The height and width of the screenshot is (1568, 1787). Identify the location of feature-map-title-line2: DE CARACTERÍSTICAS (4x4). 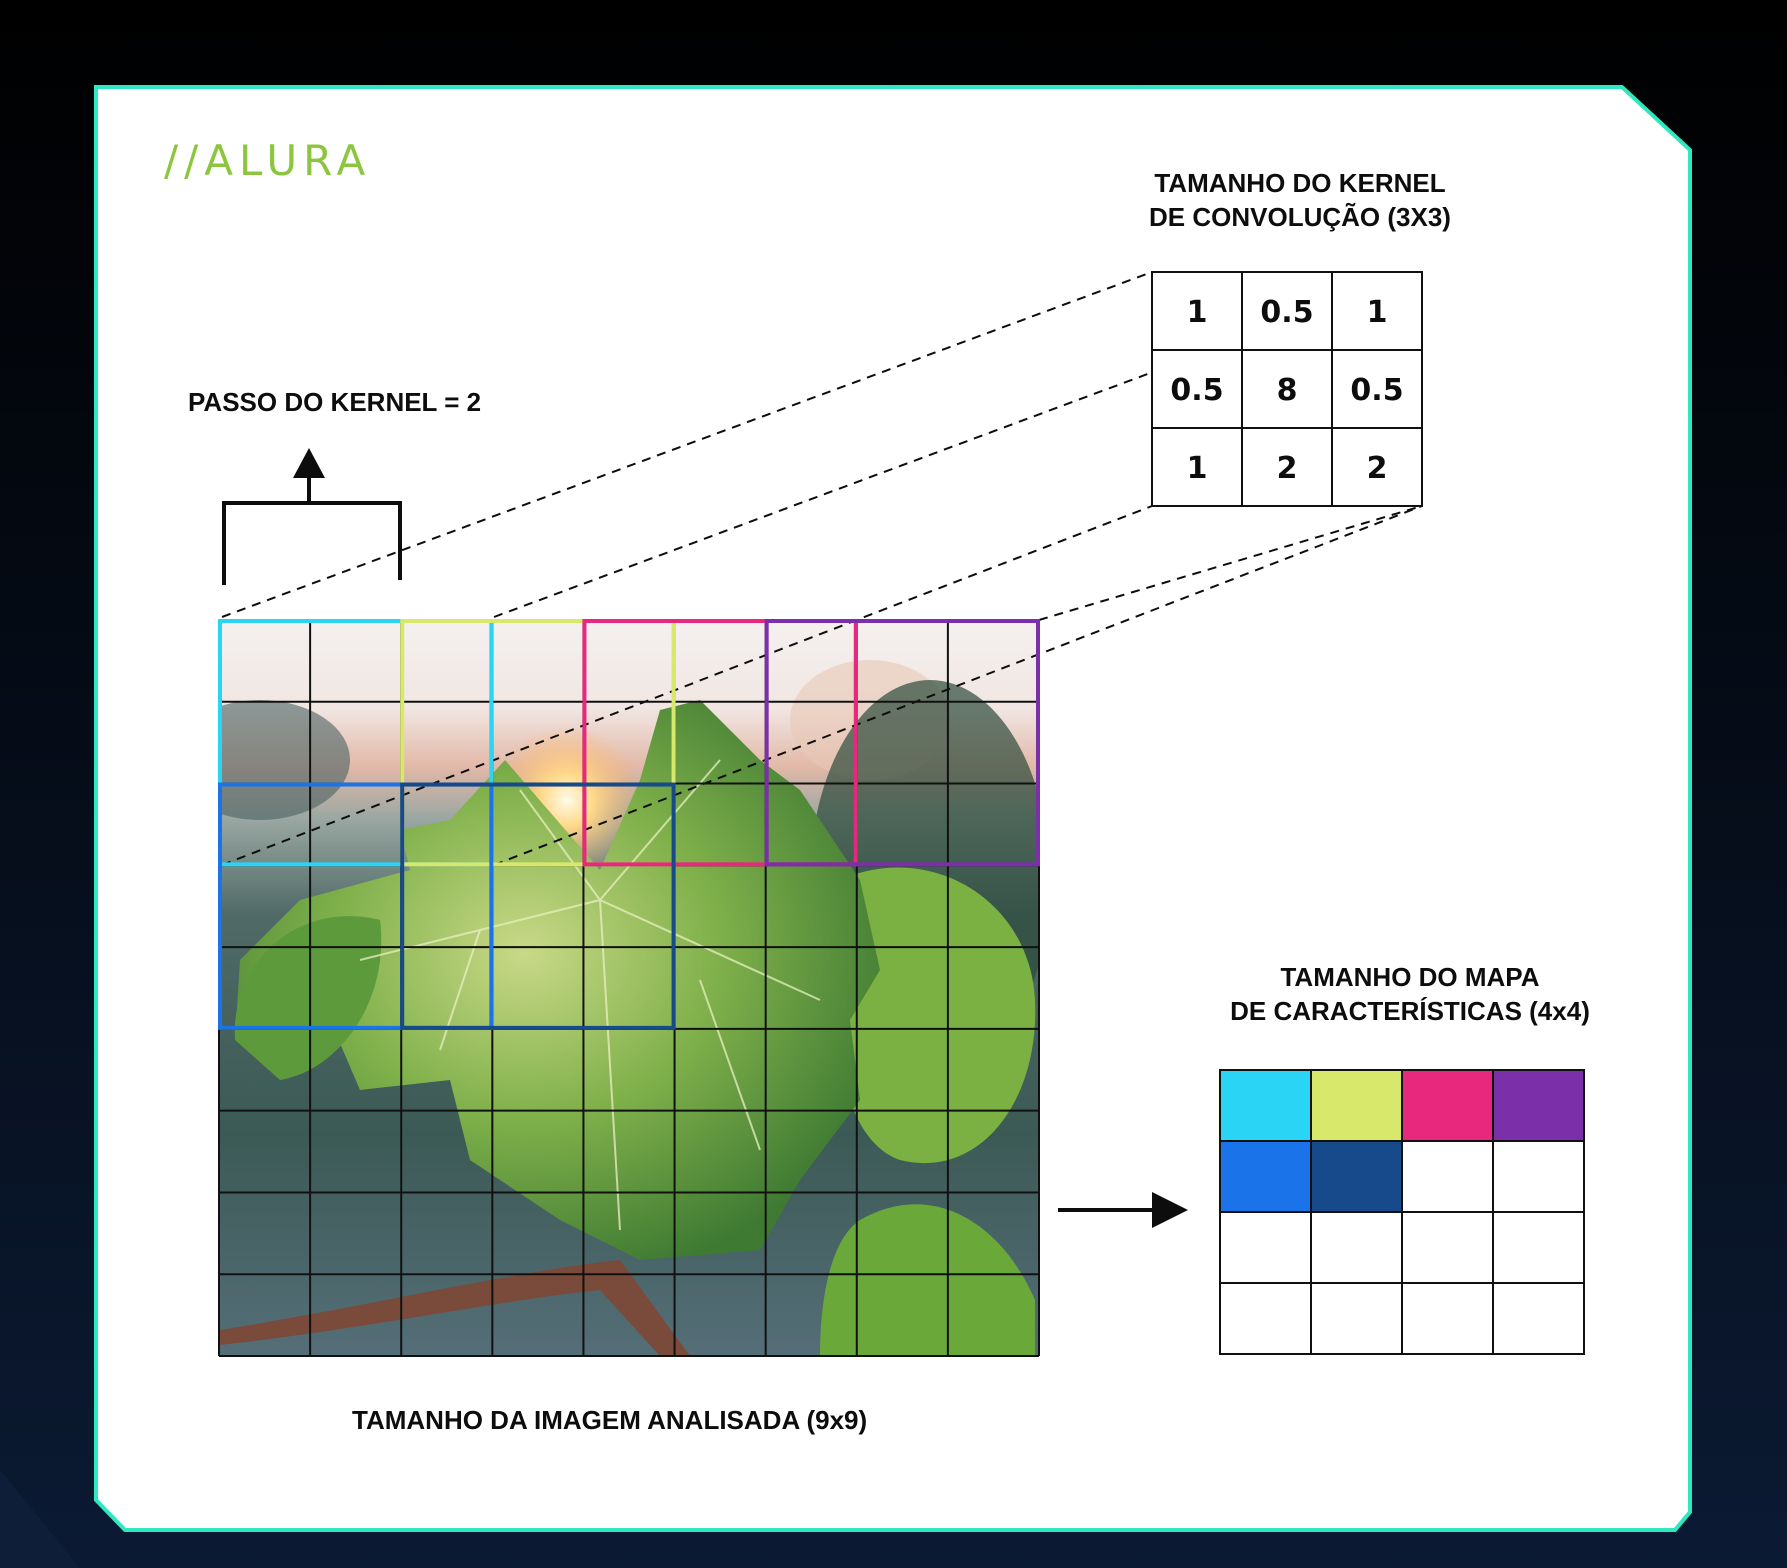
(1410, 1011).